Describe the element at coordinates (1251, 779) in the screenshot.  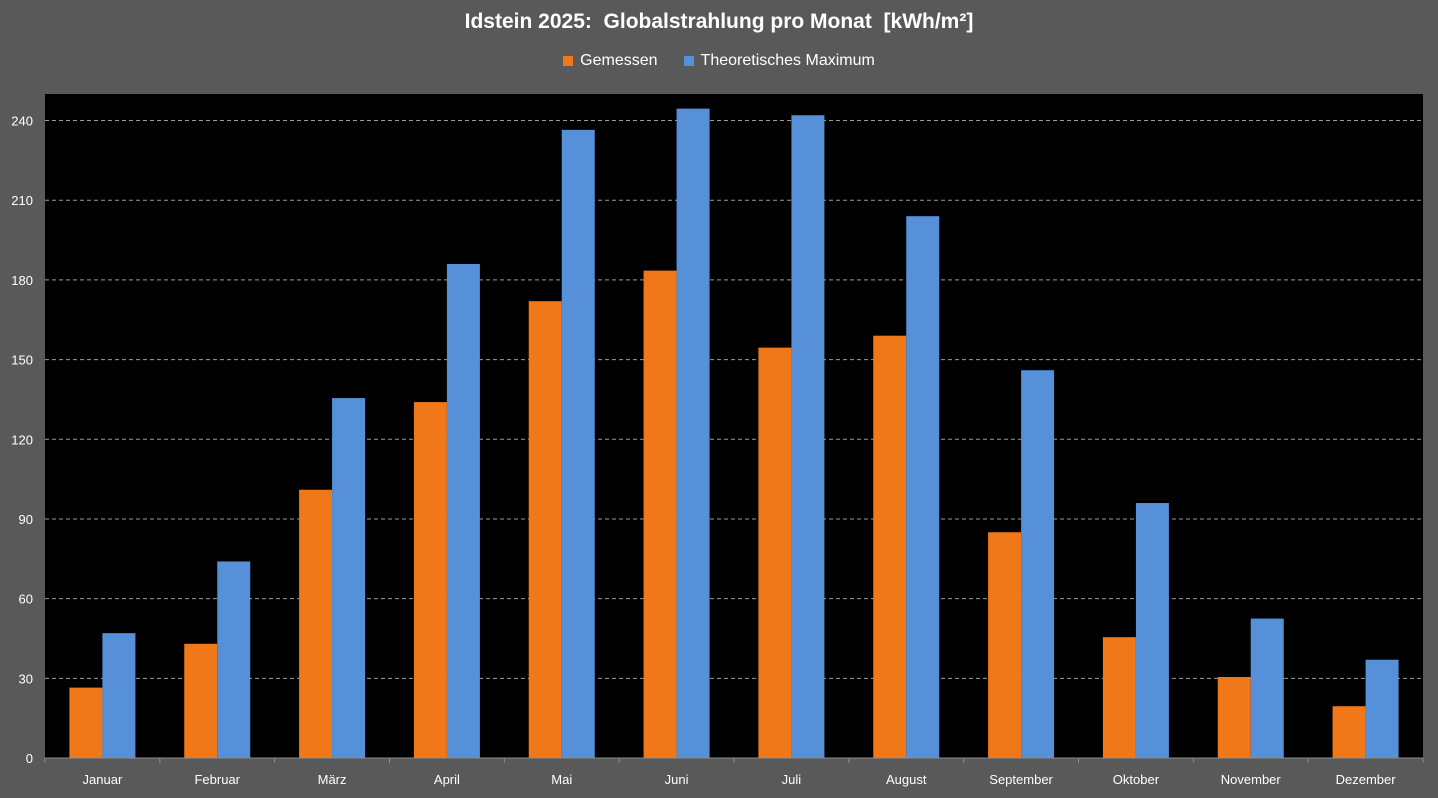
I see `x-tick-label: November` at that location.